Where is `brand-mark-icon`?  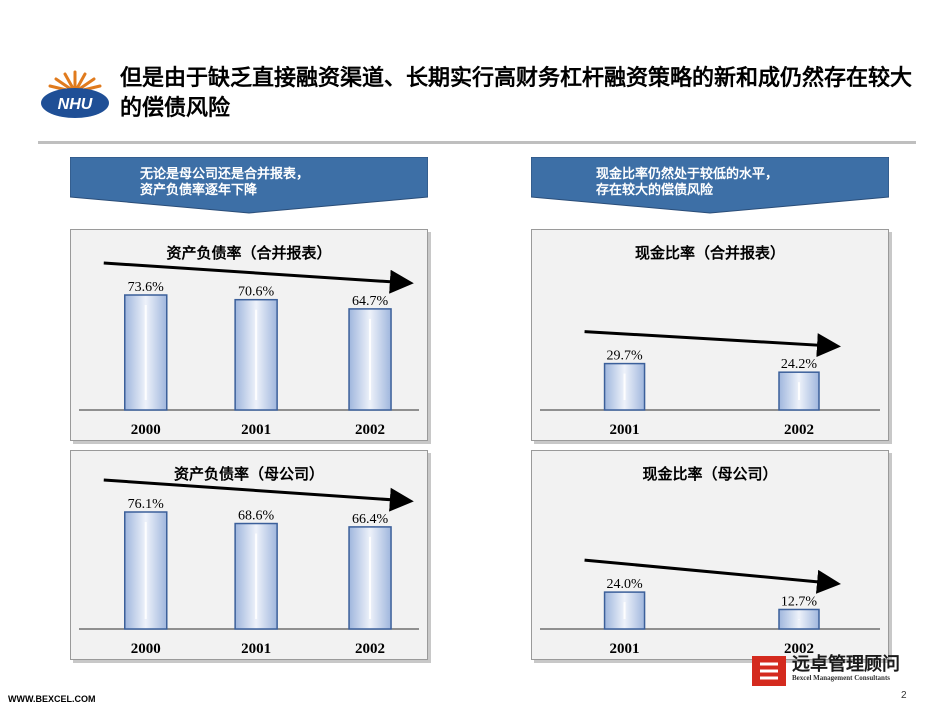 brand-mark-icon is located at coordinates (769, 671).